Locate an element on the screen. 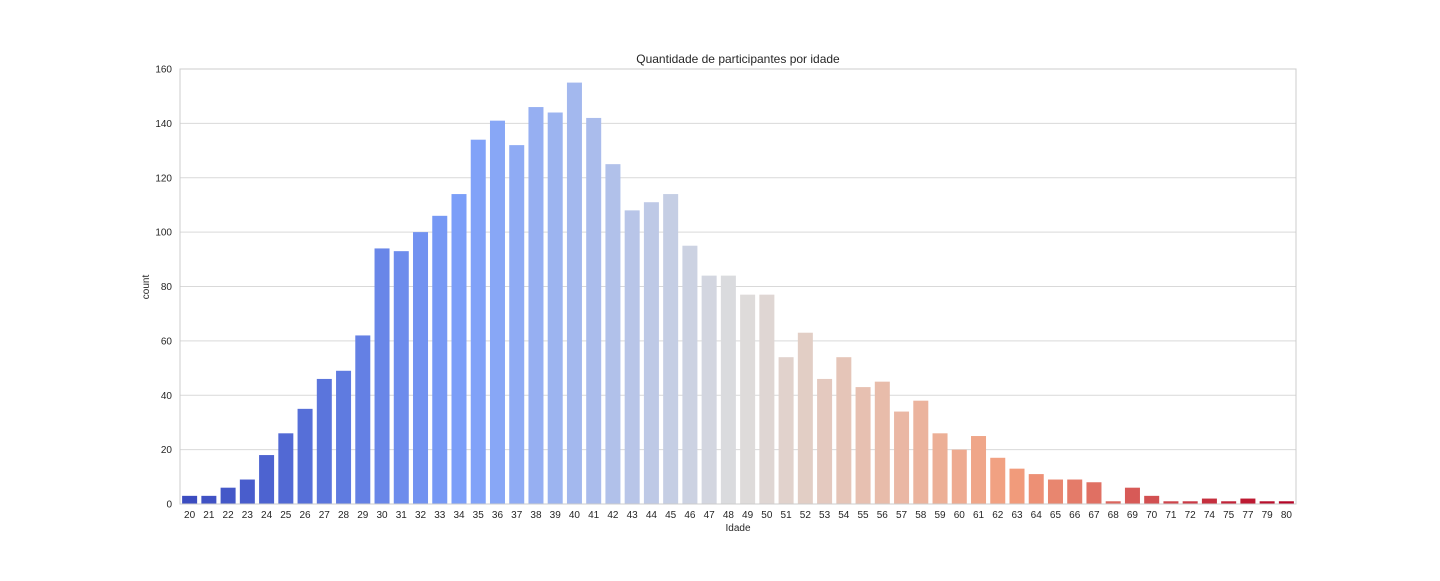 This screenshot has width=1440, height=581. x-tick-label: 66 is located at coordinates (1075, 515).